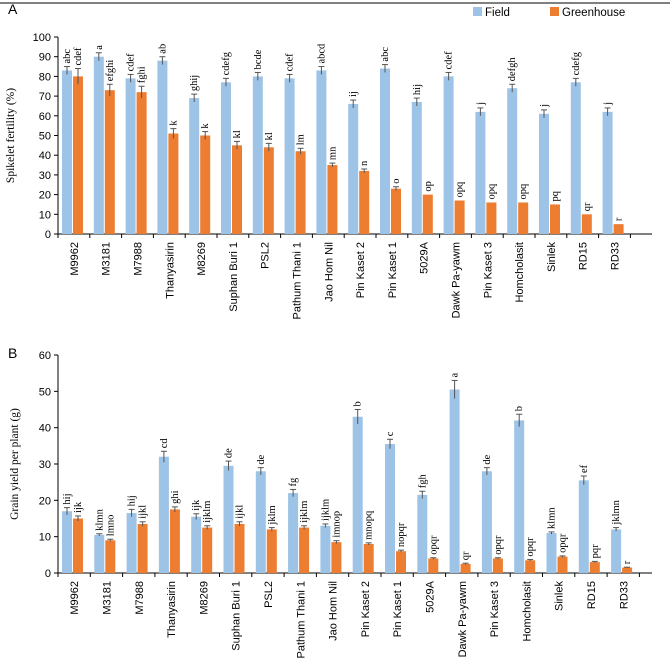 Image resolution: width=670 pixels, height=672 pixels. Describe the element at coordinates (455, 374) in the screenshot. I see `significance-label-field: a` at that location.